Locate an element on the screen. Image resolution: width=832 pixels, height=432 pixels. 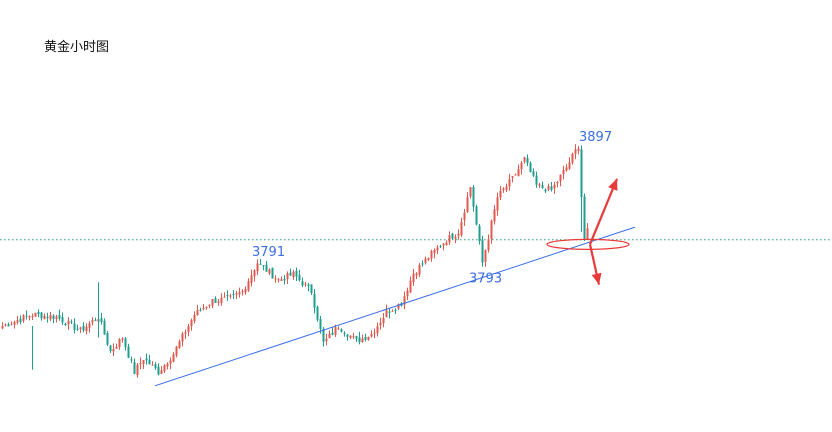
projection-markers is located at coordinates (588, 231).